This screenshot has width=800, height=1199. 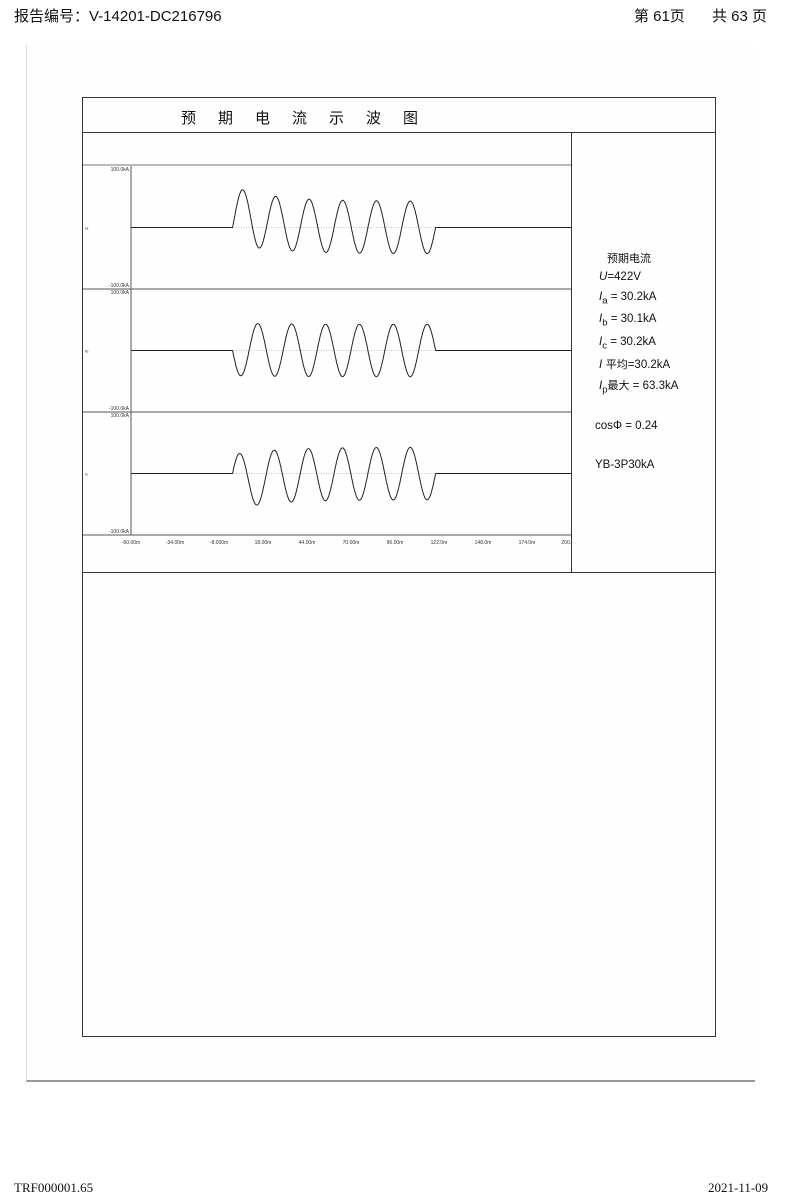 What do you see at coordinates (527, 543) in the screenshot?
I see `x-tick-label: 174.0m` at bounding box center [527, 543].